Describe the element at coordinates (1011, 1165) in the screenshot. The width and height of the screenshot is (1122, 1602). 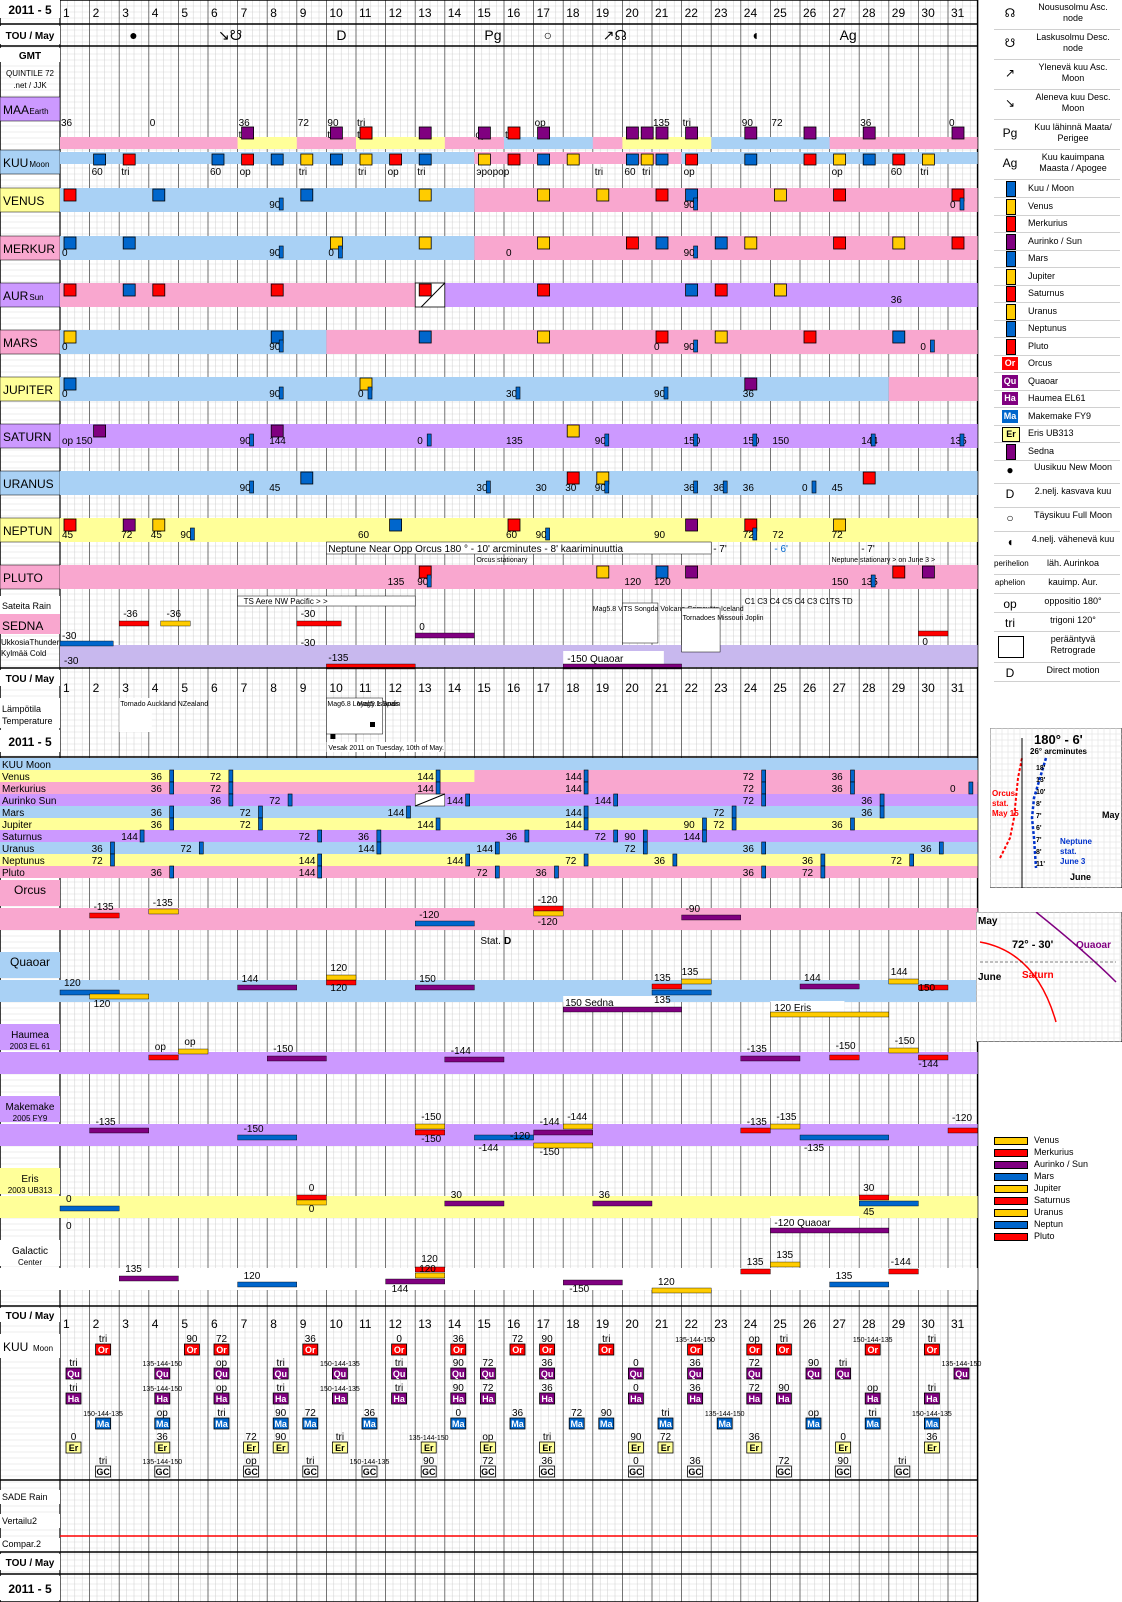
I see `bar-swatch` at that location.